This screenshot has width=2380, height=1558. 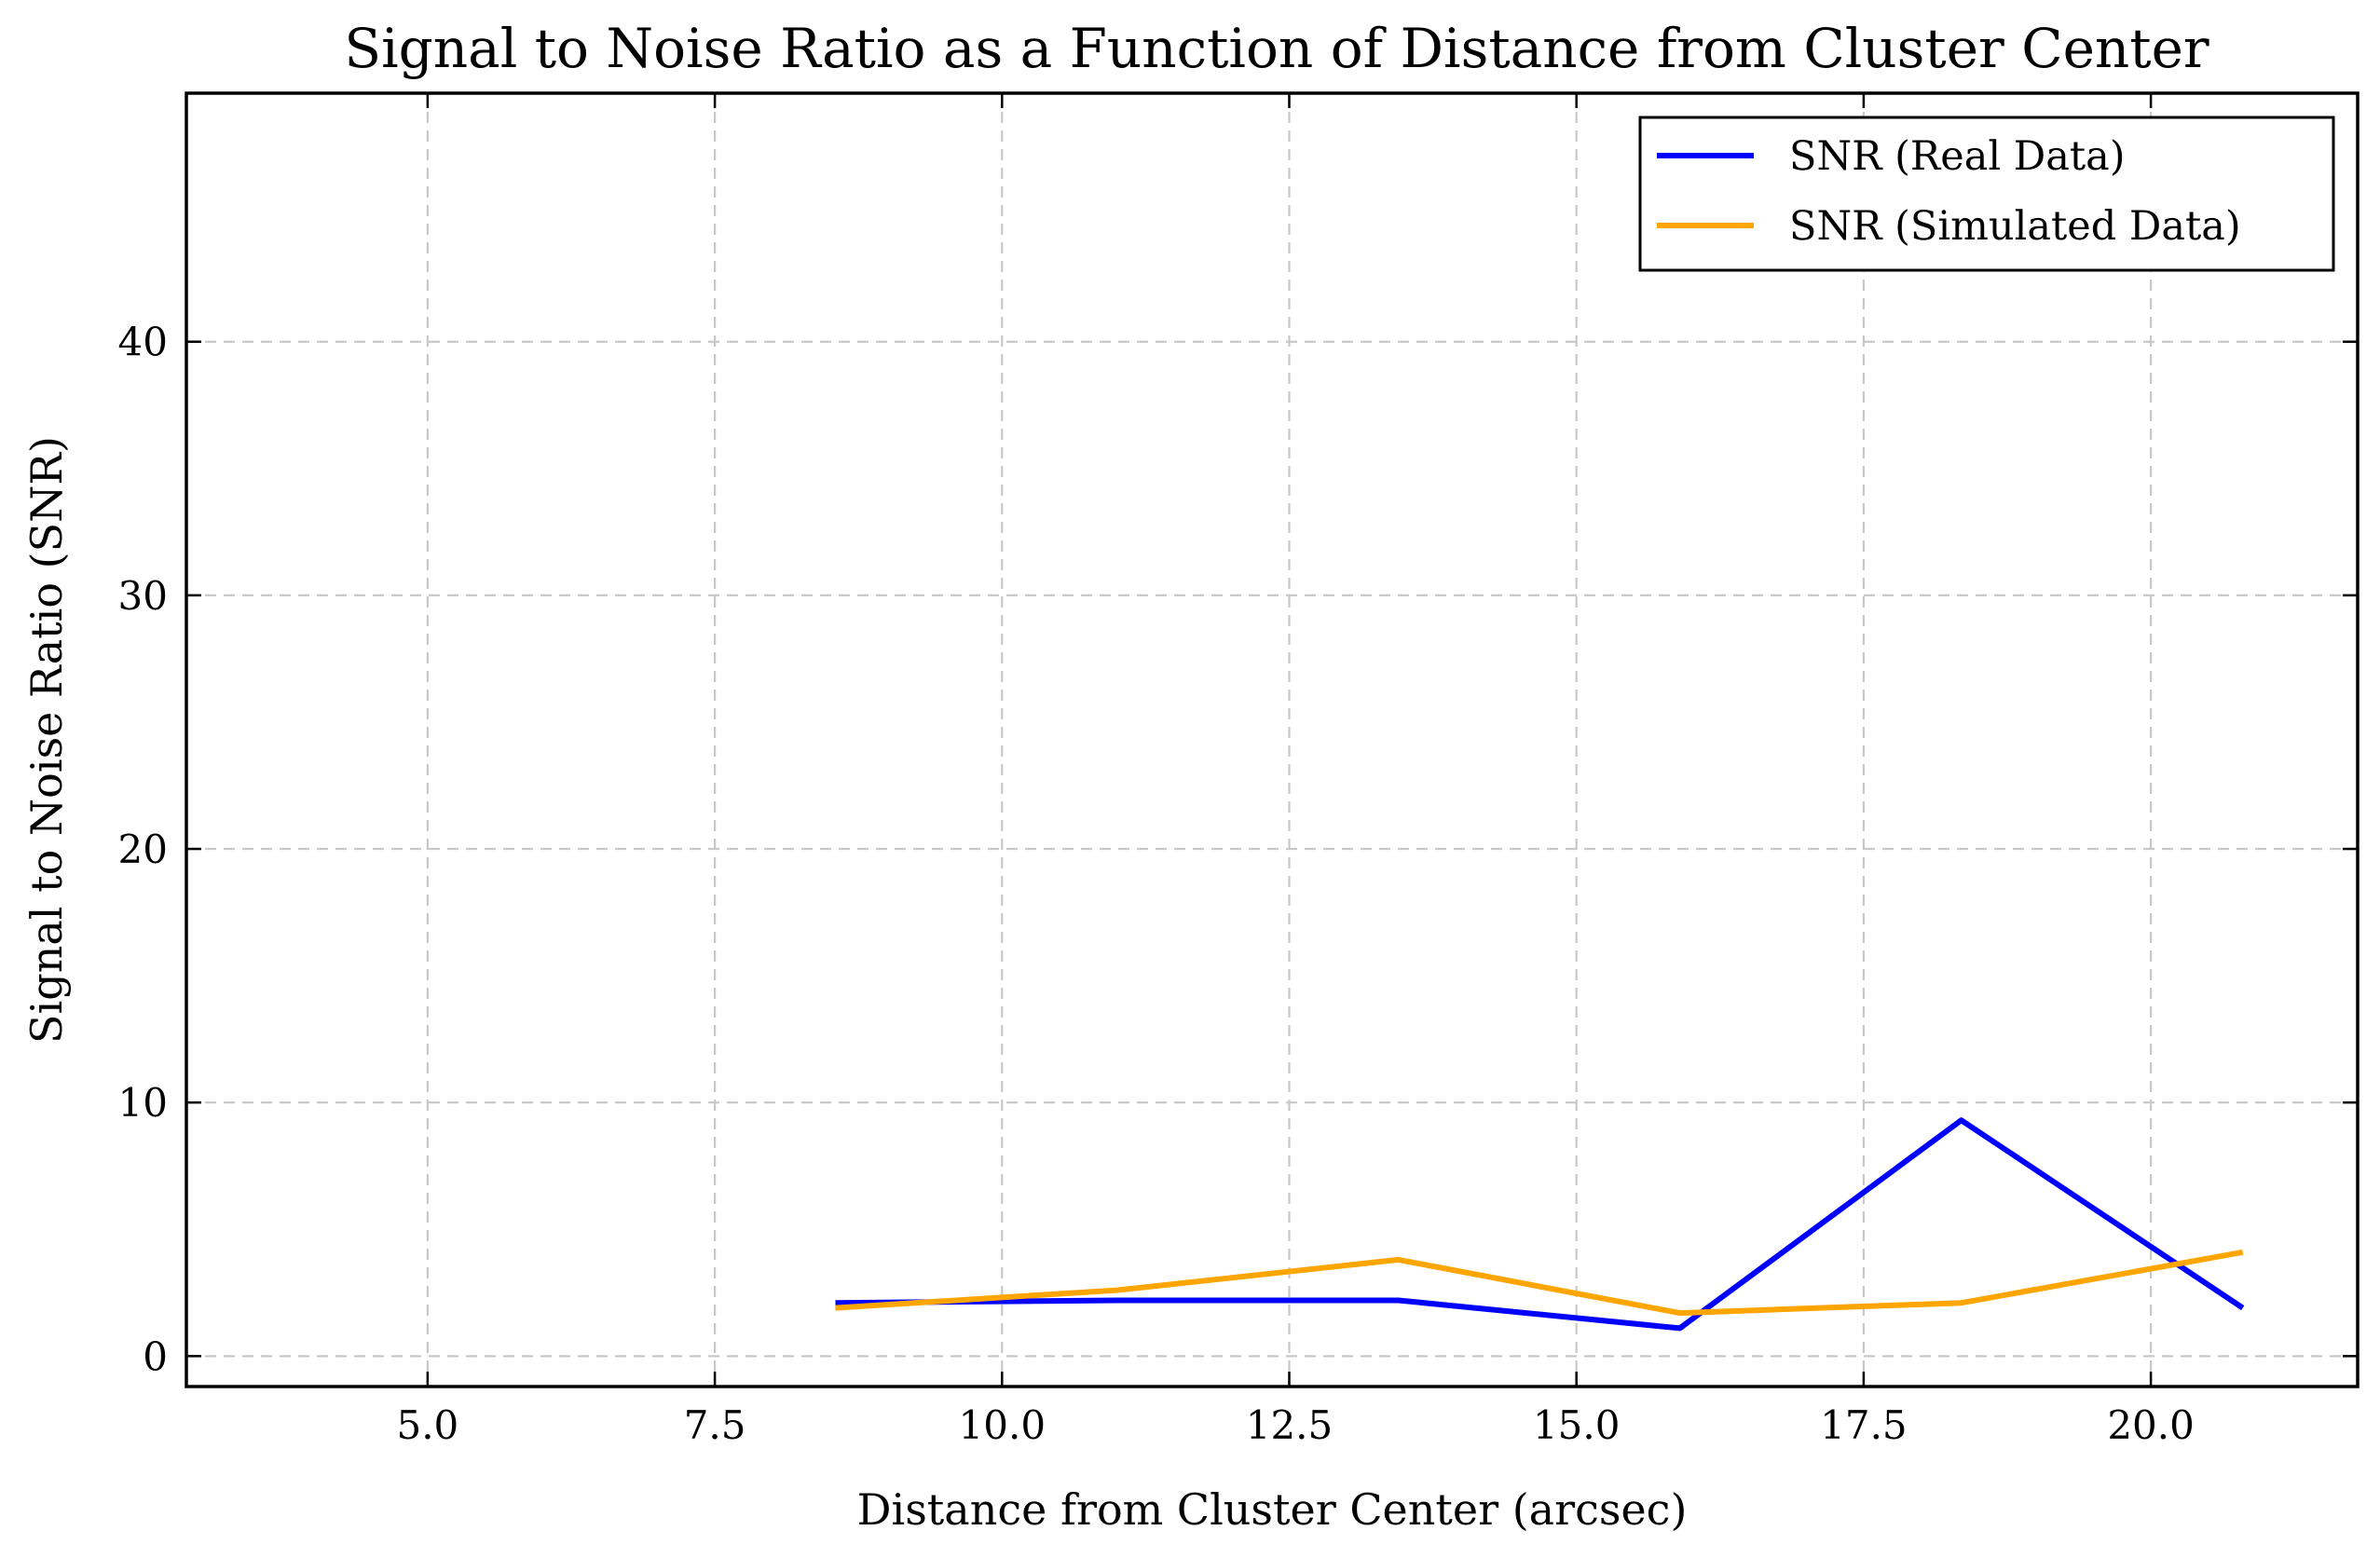 I want to click on series-lines, so click(x=1540, y=1224).